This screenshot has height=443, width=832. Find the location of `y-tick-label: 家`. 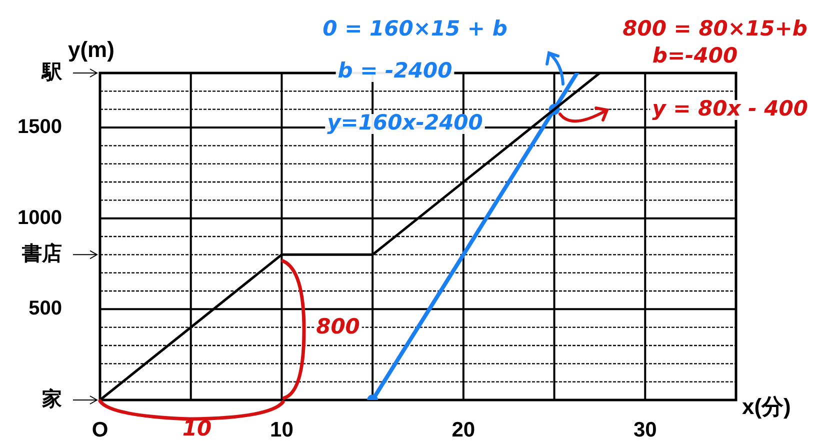

y-tick-label: 家 is located at coordinates (51, 399).